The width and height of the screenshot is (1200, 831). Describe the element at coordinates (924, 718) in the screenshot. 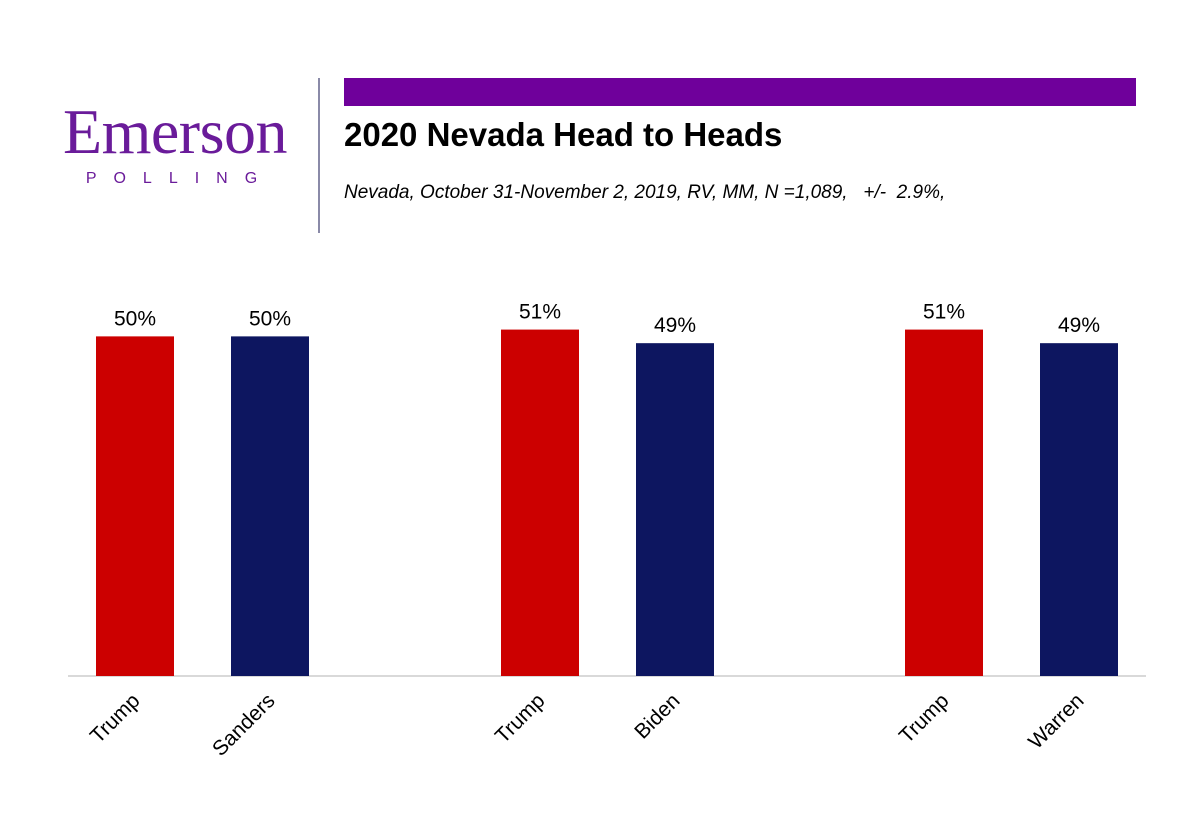

I see `x-tick-label-4: Trump` at that location.